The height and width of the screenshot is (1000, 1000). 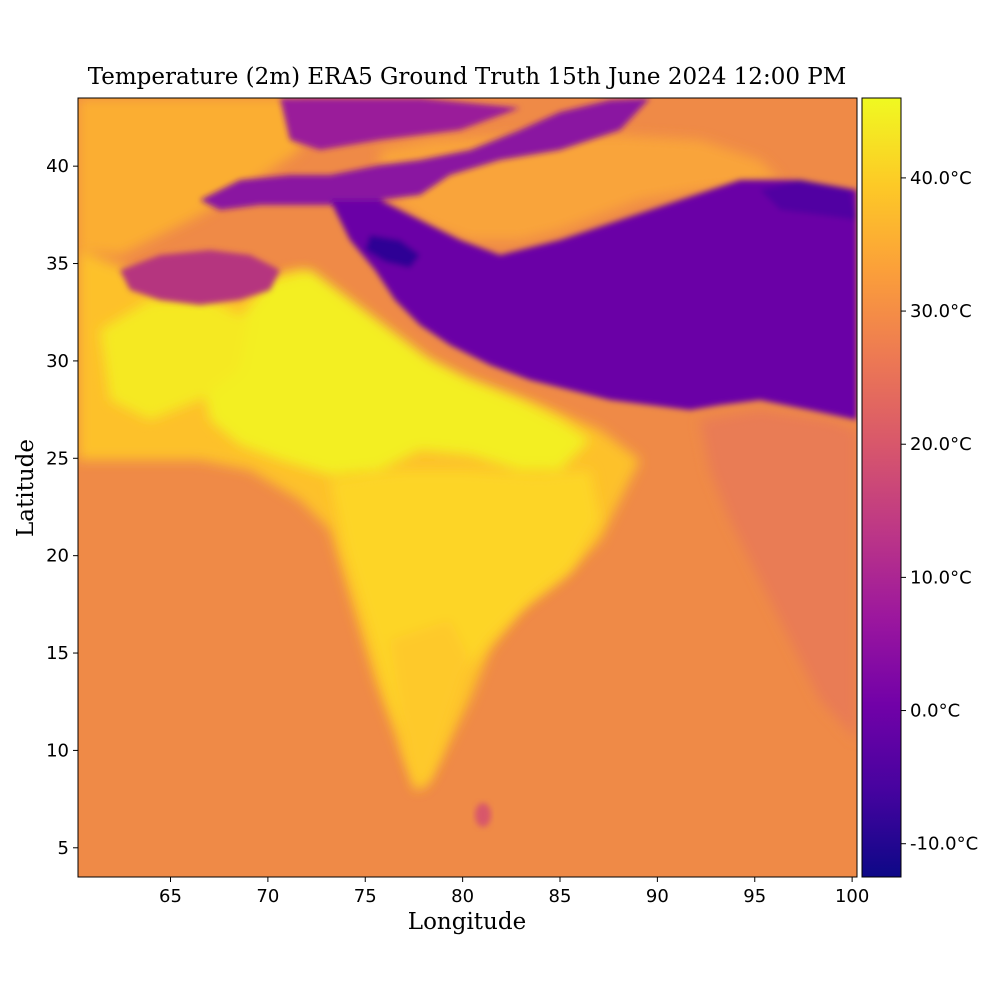 I want to click on x-tick-label: 90, so click(x=657, y=896).